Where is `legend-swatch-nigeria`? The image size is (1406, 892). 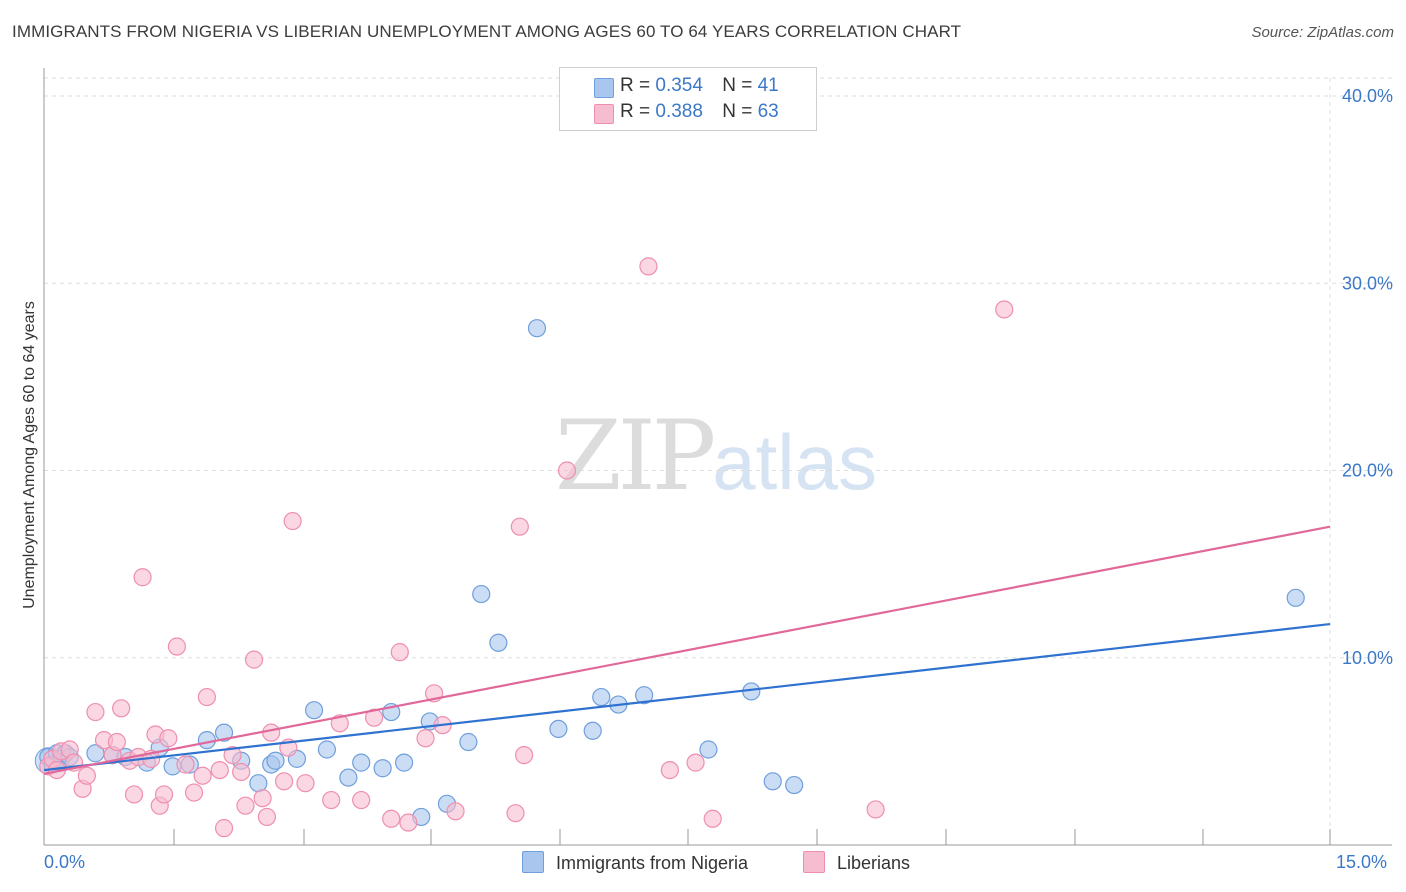 legend-swatch-nigeria is located at coordinates (604, 88).